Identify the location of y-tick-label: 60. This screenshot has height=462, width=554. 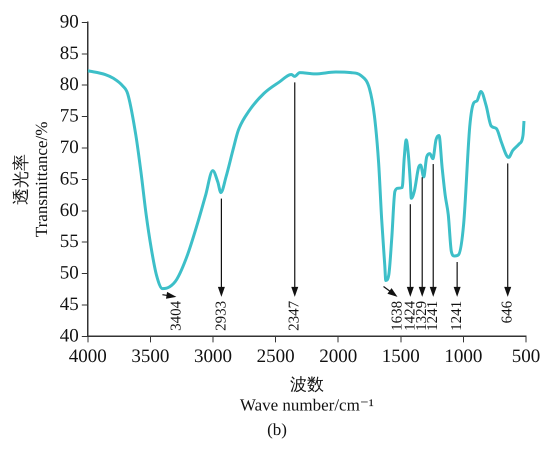
(69, 210).